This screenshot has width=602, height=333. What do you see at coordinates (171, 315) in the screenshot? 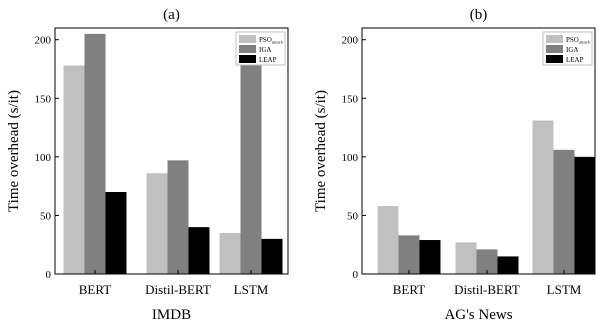
I see `chart-title: IMDB` at bounding box center [171, 315].